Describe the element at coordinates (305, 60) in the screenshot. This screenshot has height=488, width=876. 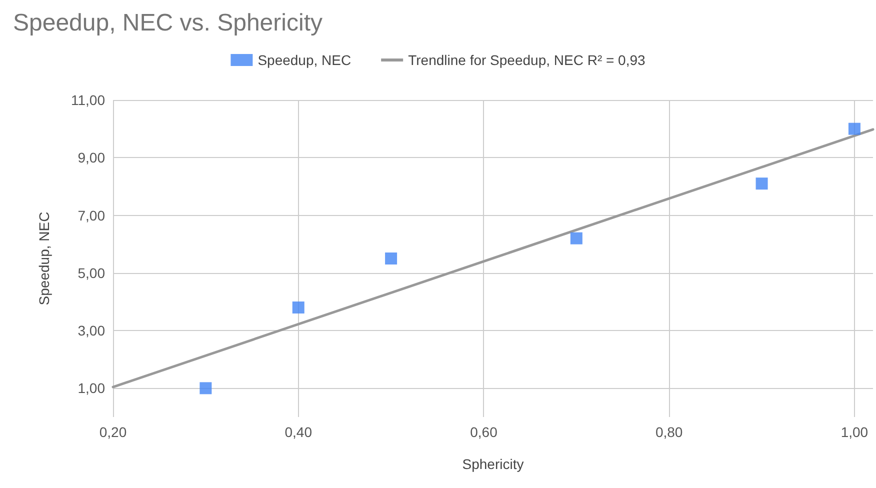
I see `legend-label: Speedup, NEC` at that location.